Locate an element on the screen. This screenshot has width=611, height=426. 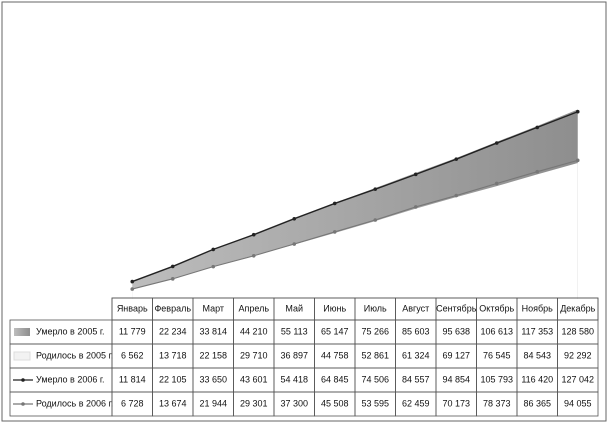
value-label: 44 210 is located at coordinates (254, 331).